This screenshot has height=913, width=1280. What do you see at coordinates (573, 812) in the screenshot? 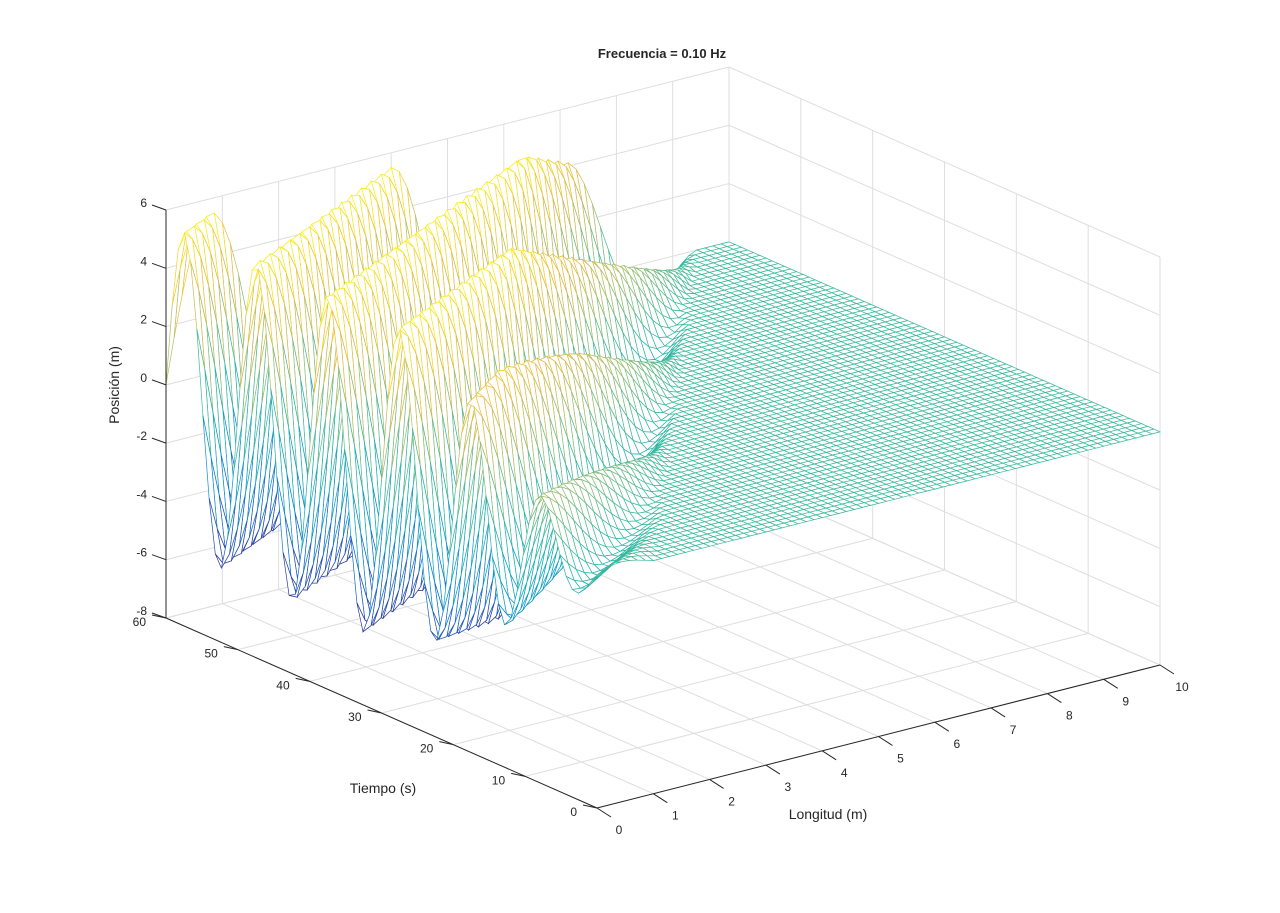
I see `y-tick-label: 0` at bounding box center [573, 812].